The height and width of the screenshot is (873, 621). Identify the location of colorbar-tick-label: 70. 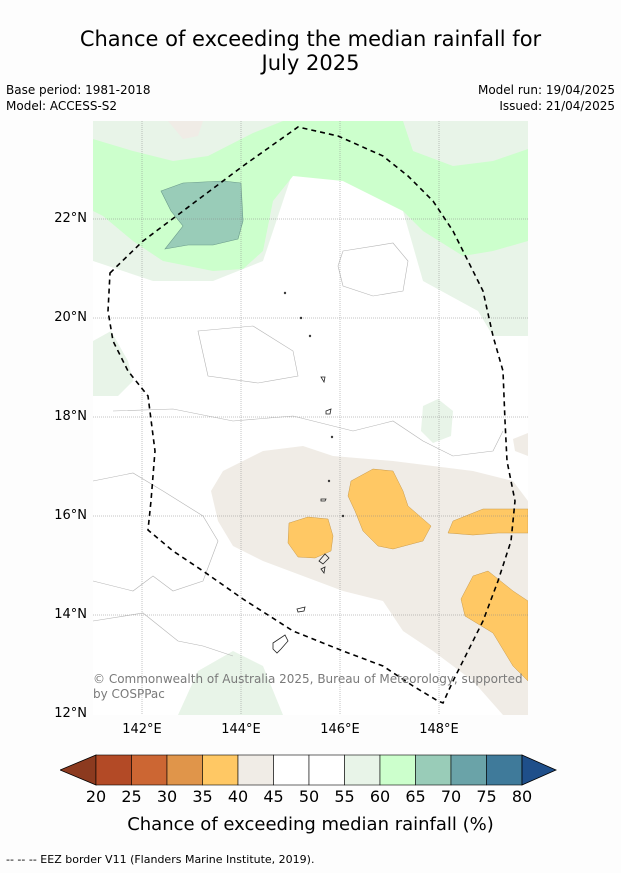
(451, 796).